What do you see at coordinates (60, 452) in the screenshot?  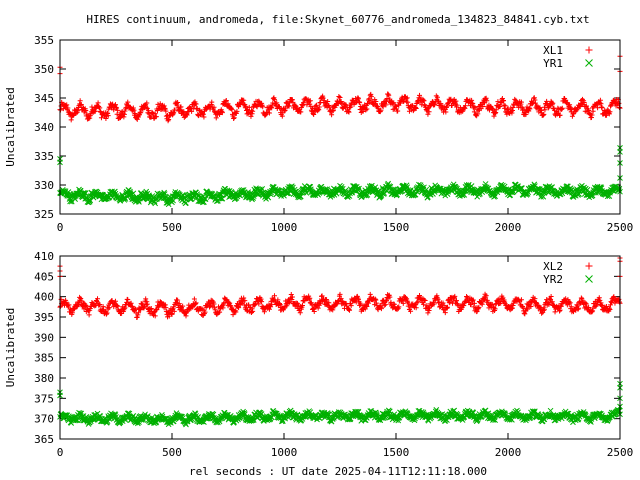 I see `x-tick-label: 0` at bounding box center [60, 452].